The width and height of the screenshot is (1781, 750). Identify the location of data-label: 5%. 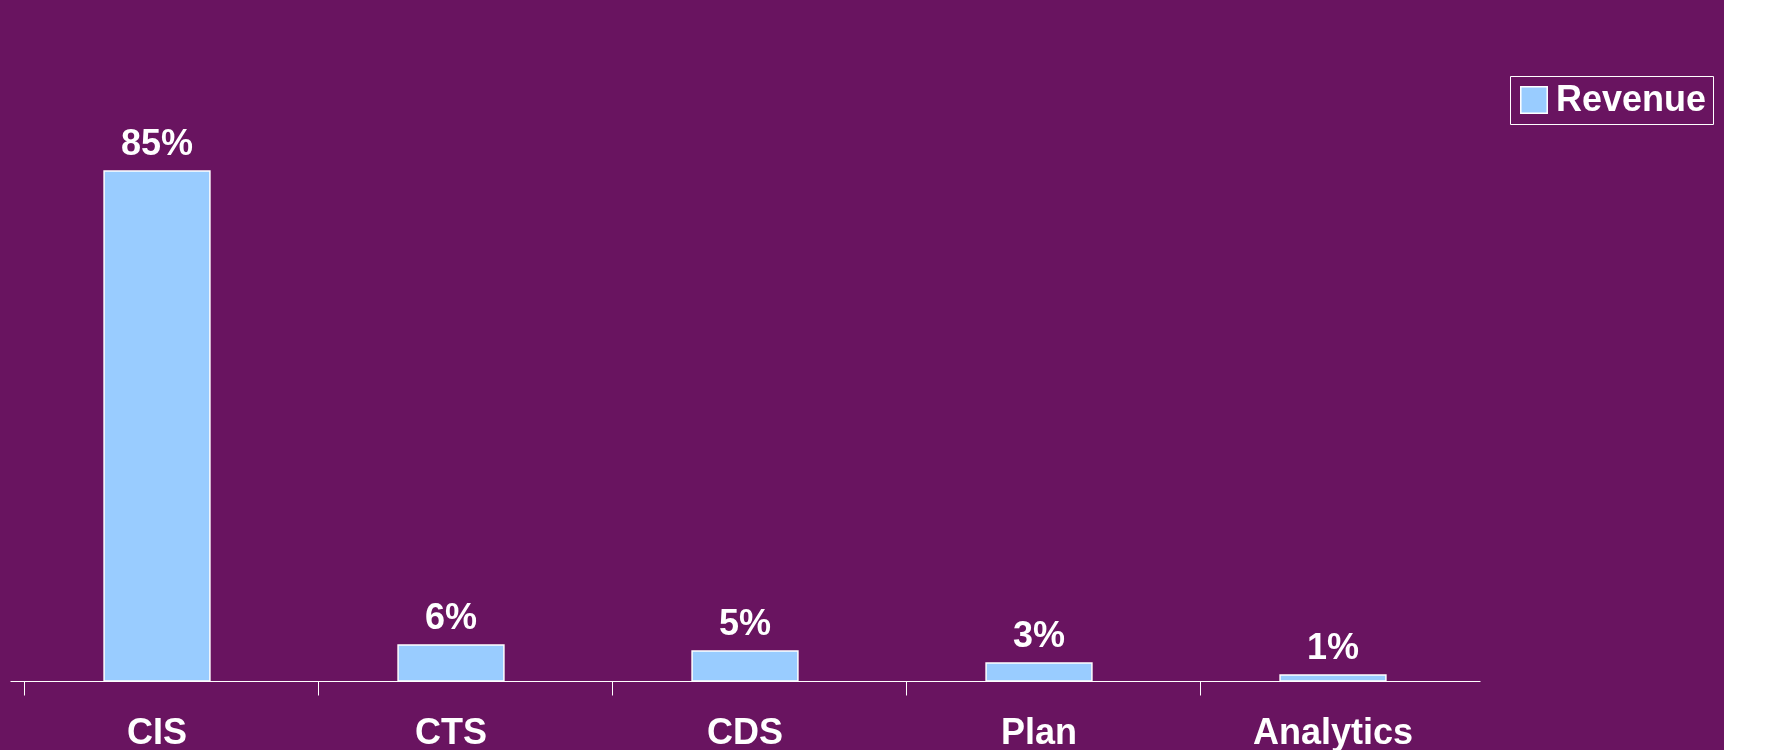
(745, 622).